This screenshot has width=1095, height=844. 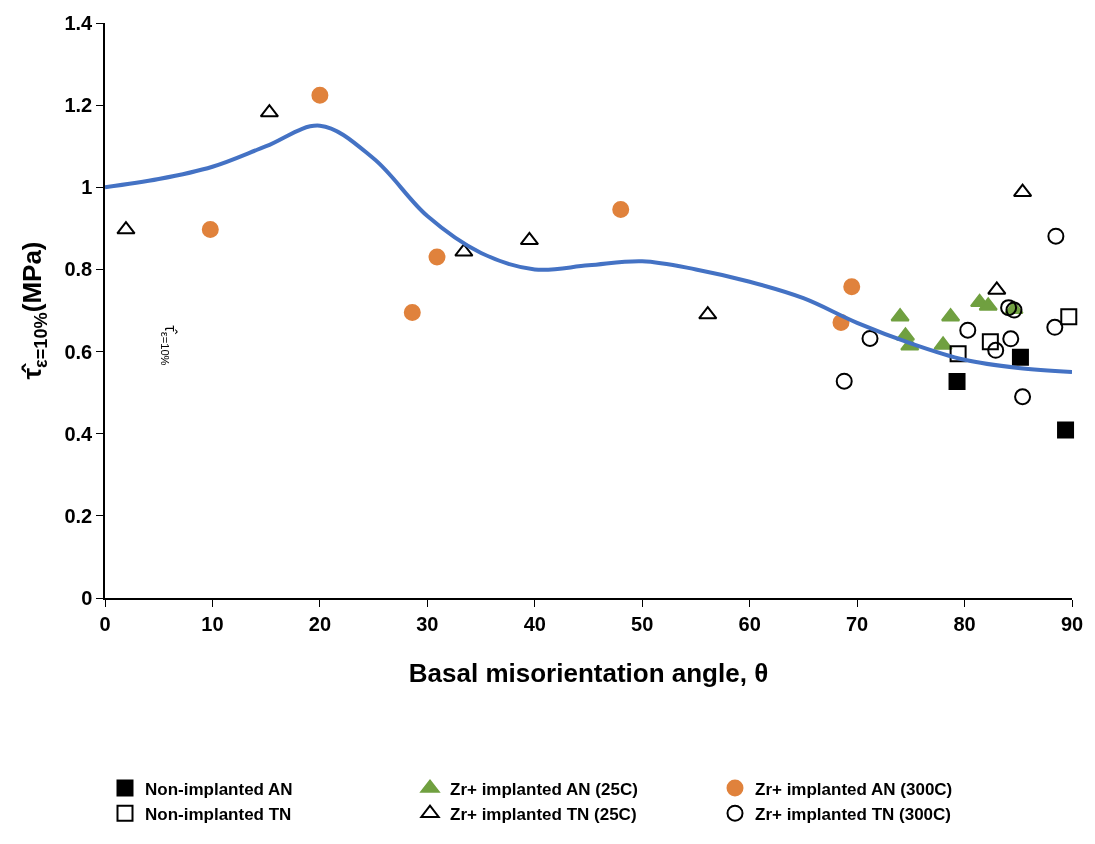 I want to click on x-tick-label: 10, so click(x=212, y=623).